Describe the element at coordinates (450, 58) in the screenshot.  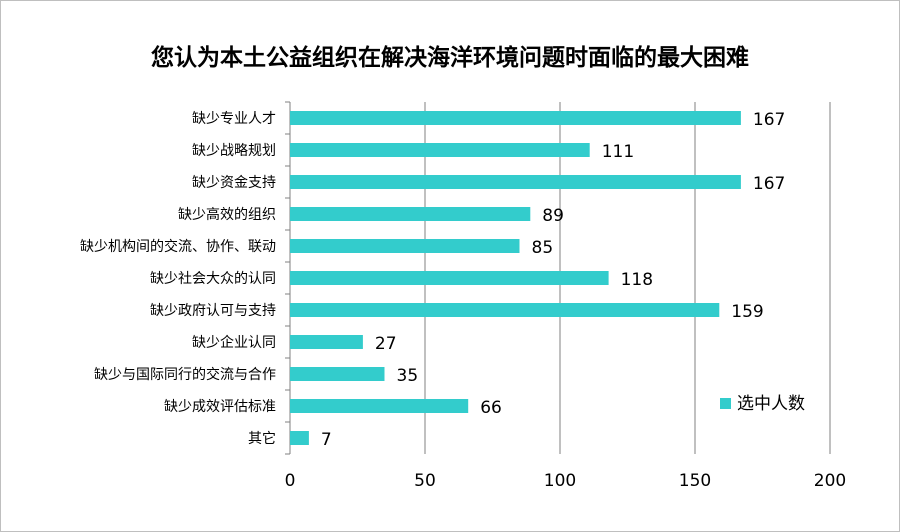
I see `chart-title: 您认为本土公益组织在解决海洋环境问题时面临的最大困难` at that location.